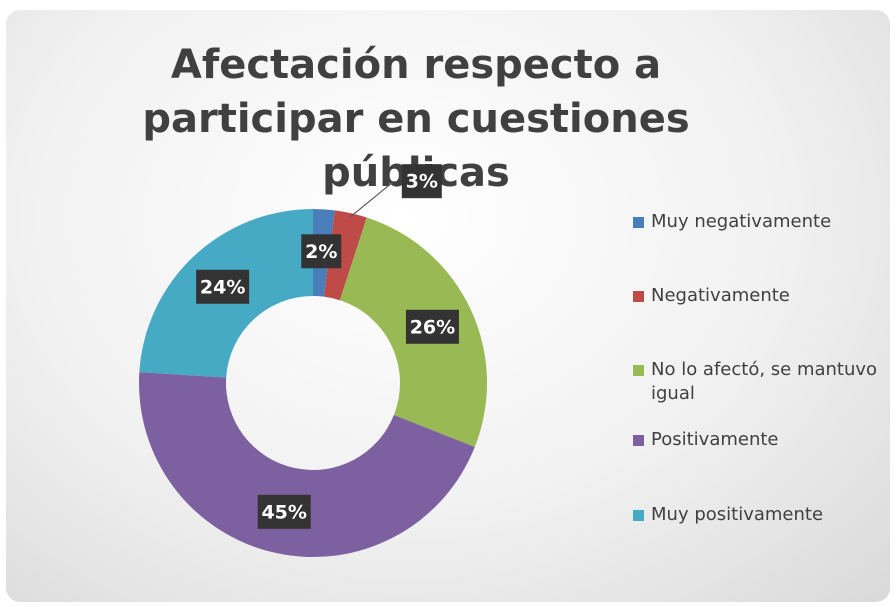  What do you see at coordinates (764, 381) in the screenshot?
I see `legend-label: No lo afectó, se mantuvo igual` at bounding box center [764, 381].